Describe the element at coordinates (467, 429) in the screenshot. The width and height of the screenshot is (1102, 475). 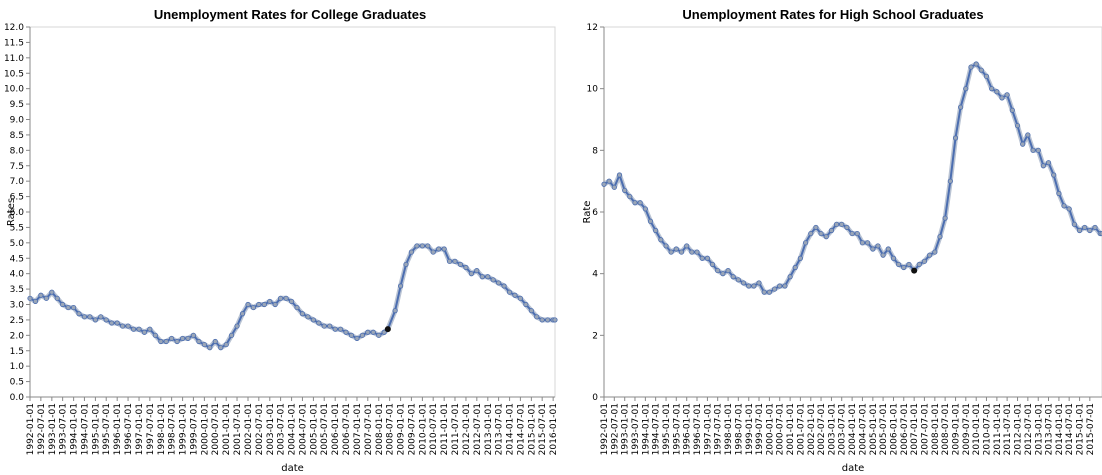
I see `x-tick-label: 2012-01-01` at that location.